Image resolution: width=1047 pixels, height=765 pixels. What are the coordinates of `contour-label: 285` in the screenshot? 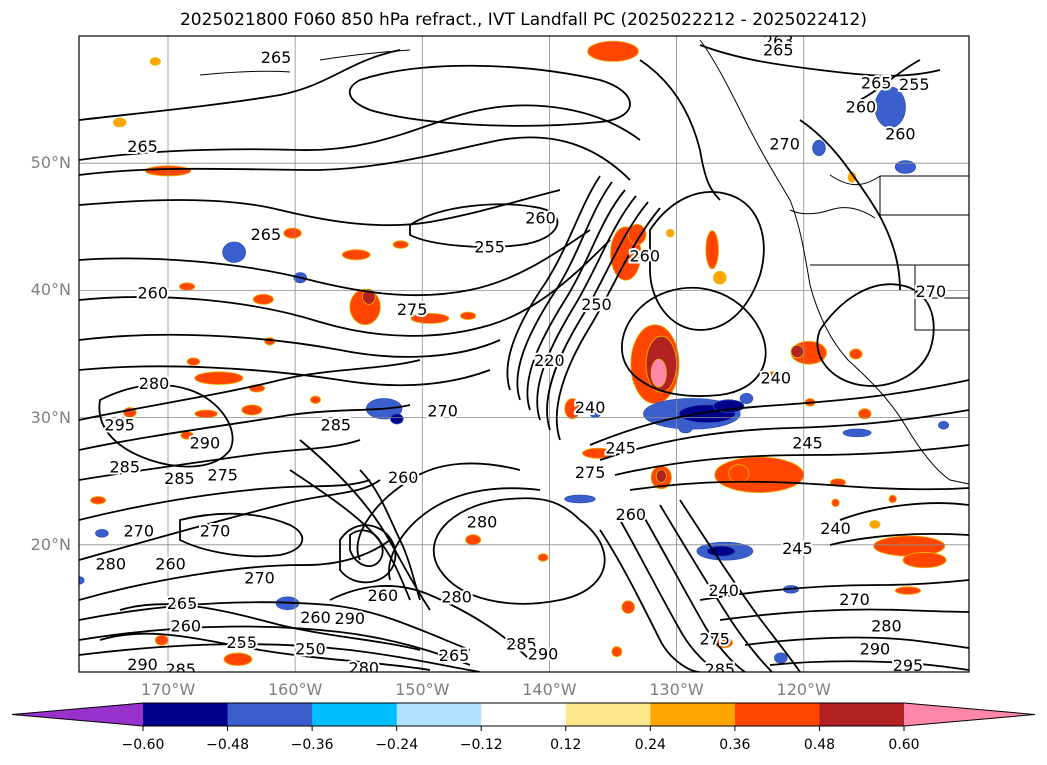 It's located at (336, 425).